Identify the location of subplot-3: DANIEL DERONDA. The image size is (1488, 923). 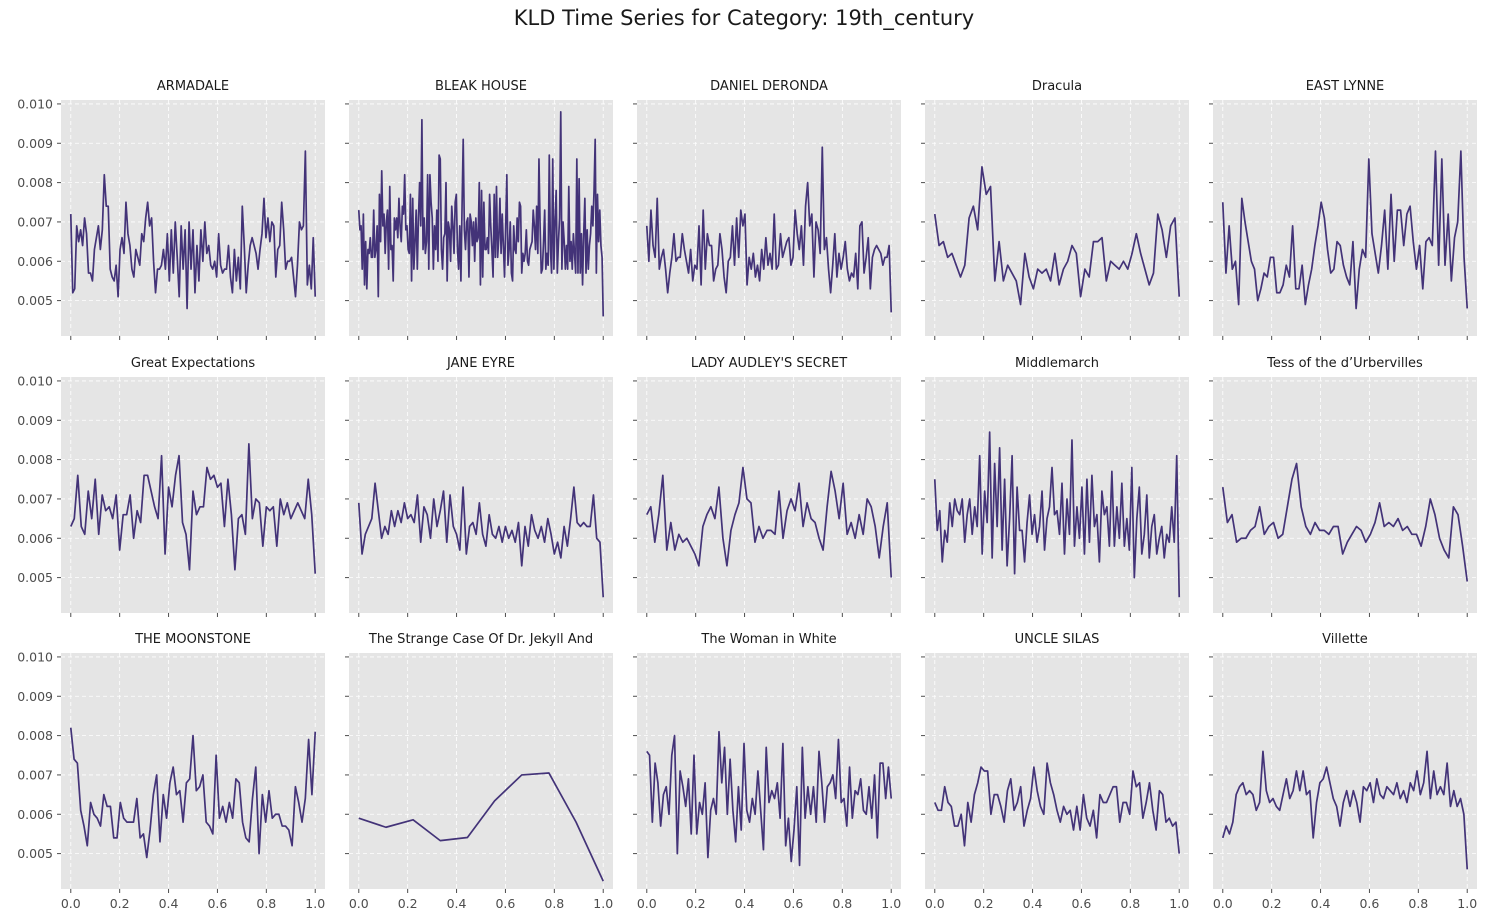
(767, 209).